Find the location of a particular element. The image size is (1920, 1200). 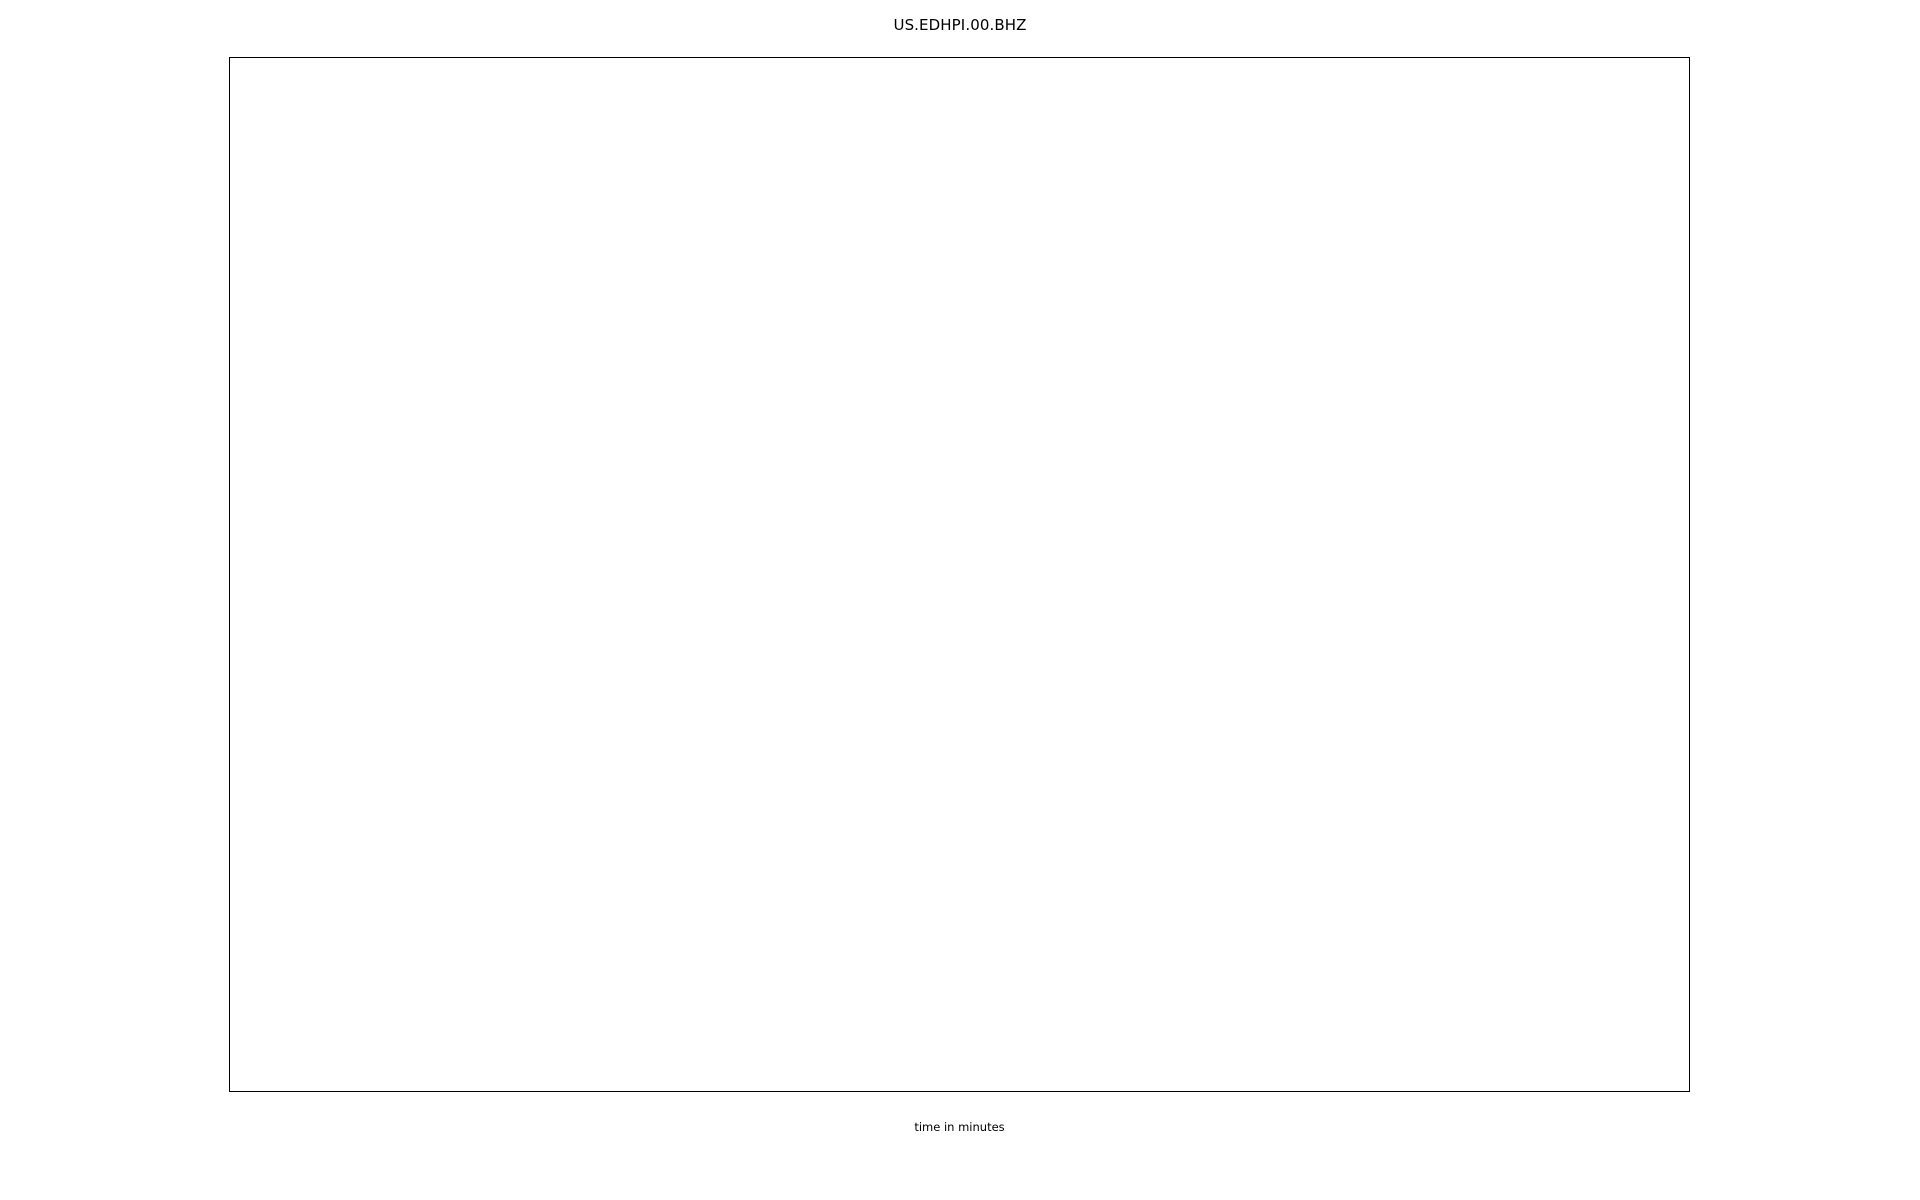

page-title: US.EDHPI.00.BHZ is located at coordinates (960, 25).